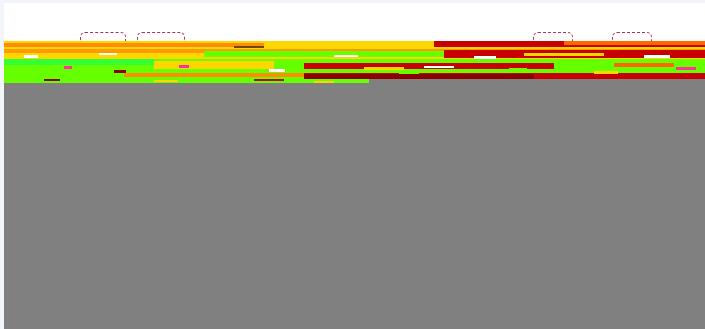 The height and width of the screenshot is (329, 705). I want to click on glitched-render-band, so click(354, 62).